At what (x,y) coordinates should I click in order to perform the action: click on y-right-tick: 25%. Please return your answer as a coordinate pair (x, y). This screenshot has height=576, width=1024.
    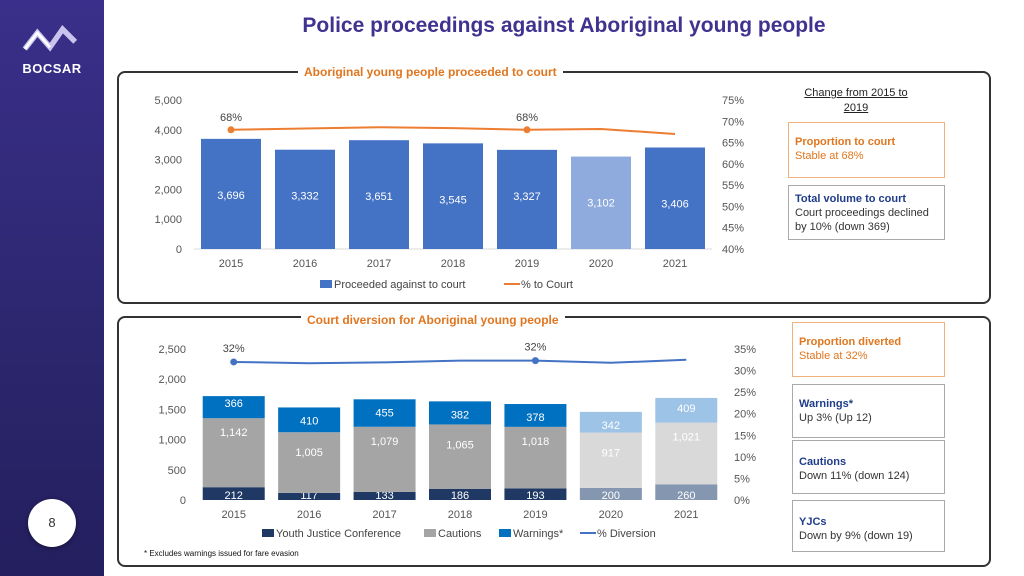
    Looking at the image, I should click on (745, 393).